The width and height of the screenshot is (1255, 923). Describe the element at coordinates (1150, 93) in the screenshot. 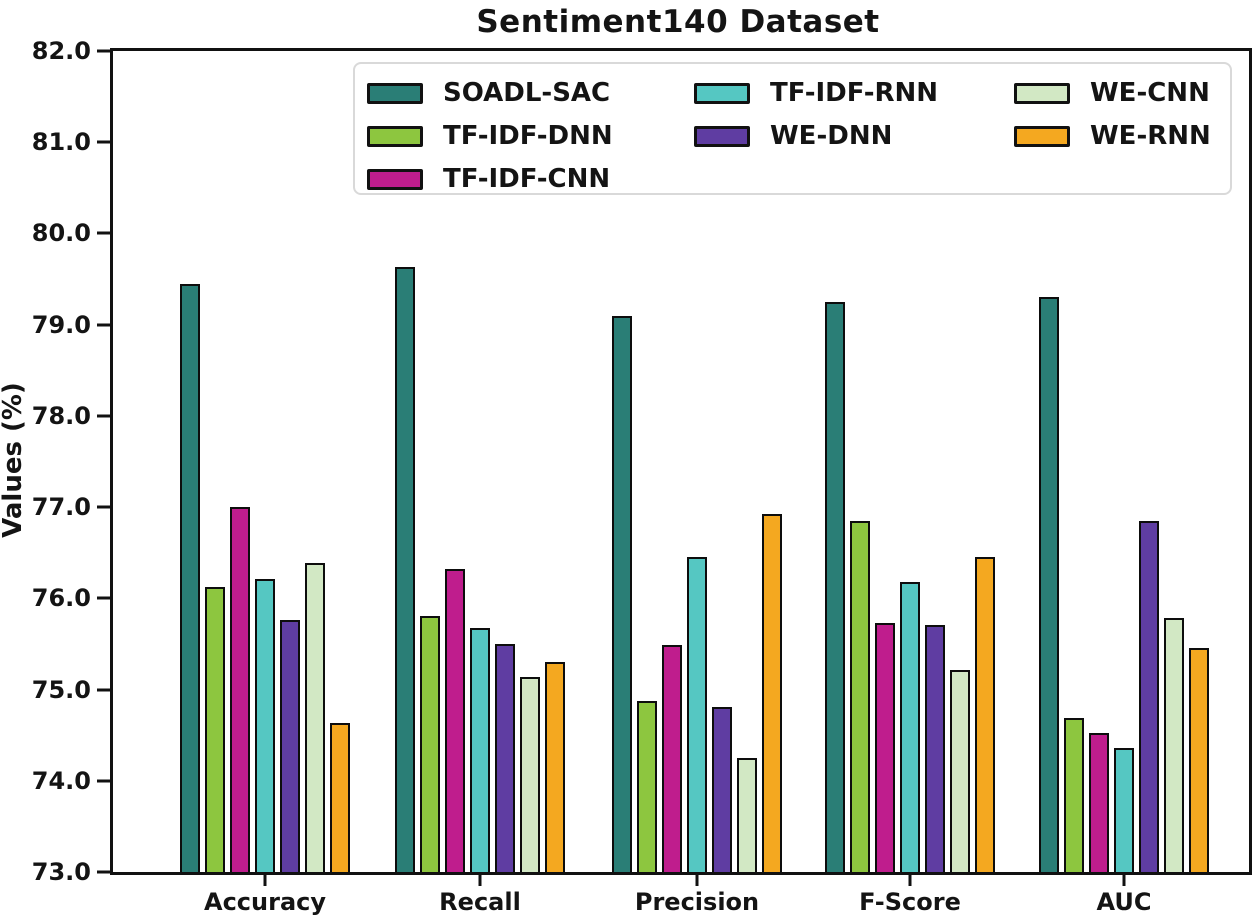

I see `legend-label: WE-CNN` at that location.